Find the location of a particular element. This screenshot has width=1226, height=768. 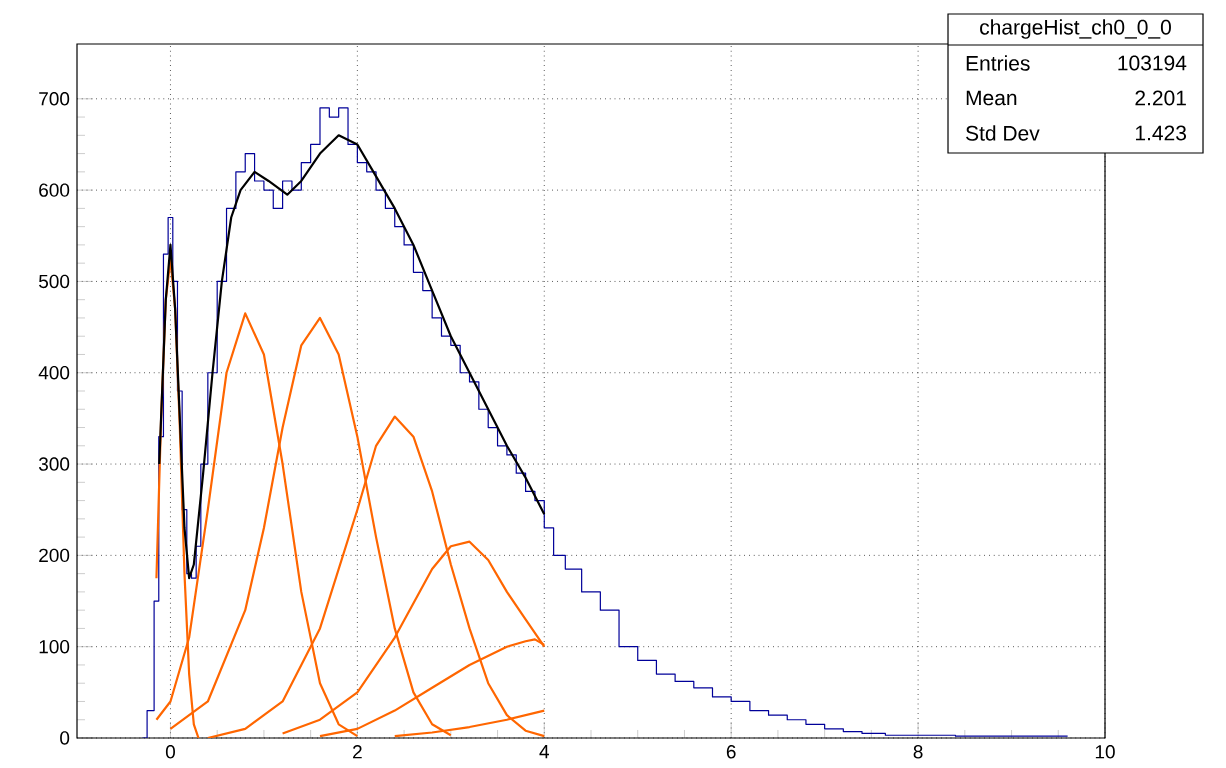

text: 1.423 is located at coordinates (1161, 133).